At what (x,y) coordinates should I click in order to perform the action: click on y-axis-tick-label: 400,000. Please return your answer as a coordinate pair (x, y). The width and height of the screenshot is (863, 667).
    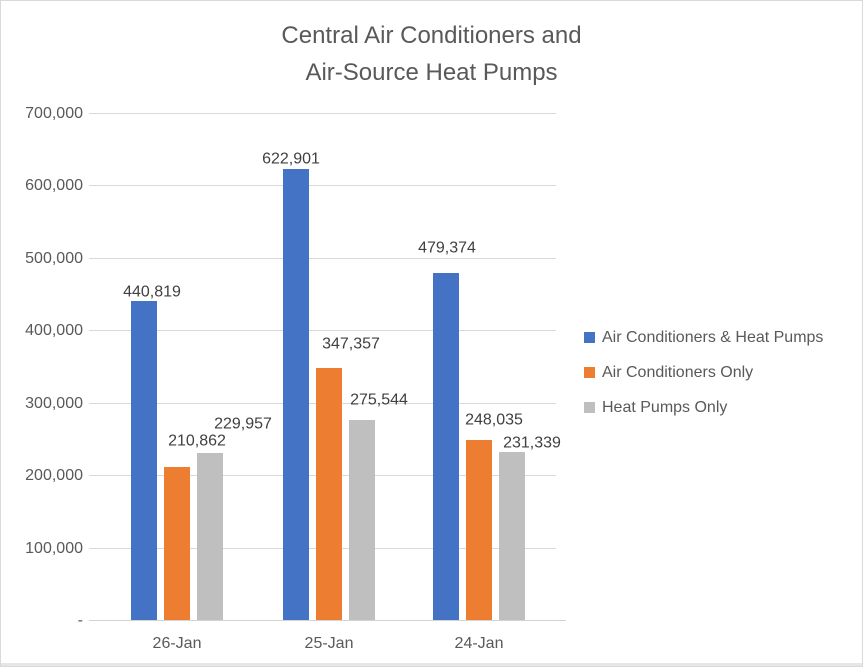
    Looking at the image, I should click on (54, 330).